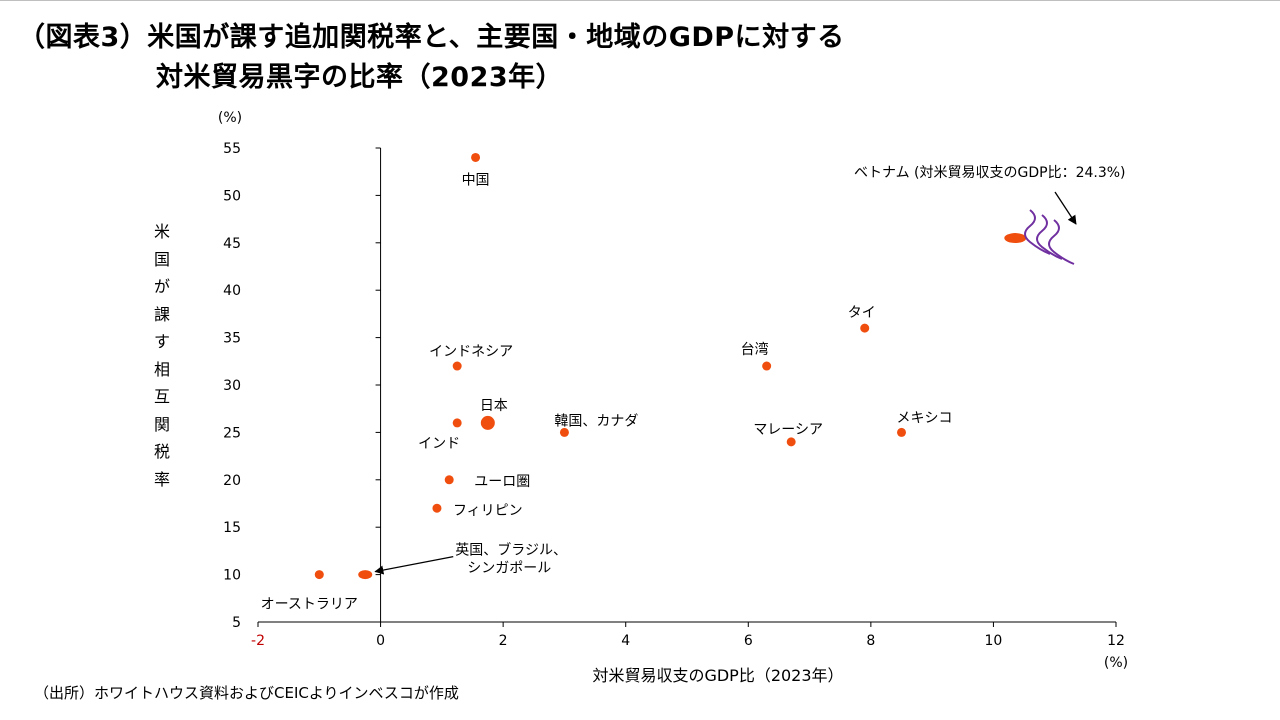 Image resolution: width=1280 pixels, height=720 pixels. Describe the element at coordinates (161, 286) in the screenshot. I see `y-axis-label-char: が` at that location.